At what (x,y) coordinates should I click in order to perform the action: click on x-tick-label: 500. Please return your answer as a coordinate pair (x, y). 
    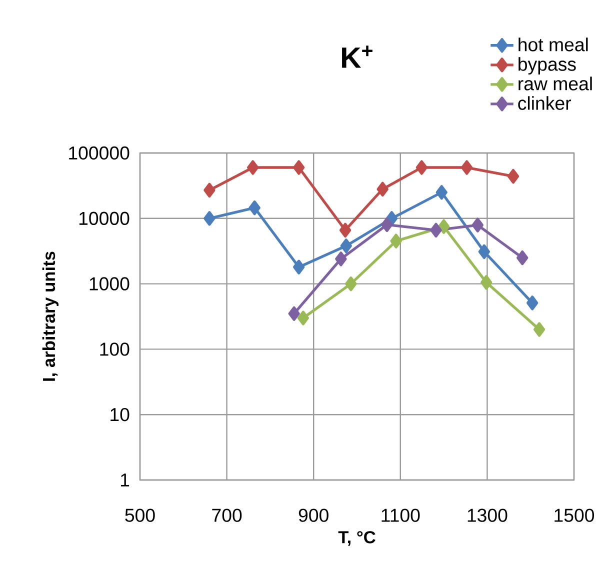
    Looking at the image, I should click on (140, 515).